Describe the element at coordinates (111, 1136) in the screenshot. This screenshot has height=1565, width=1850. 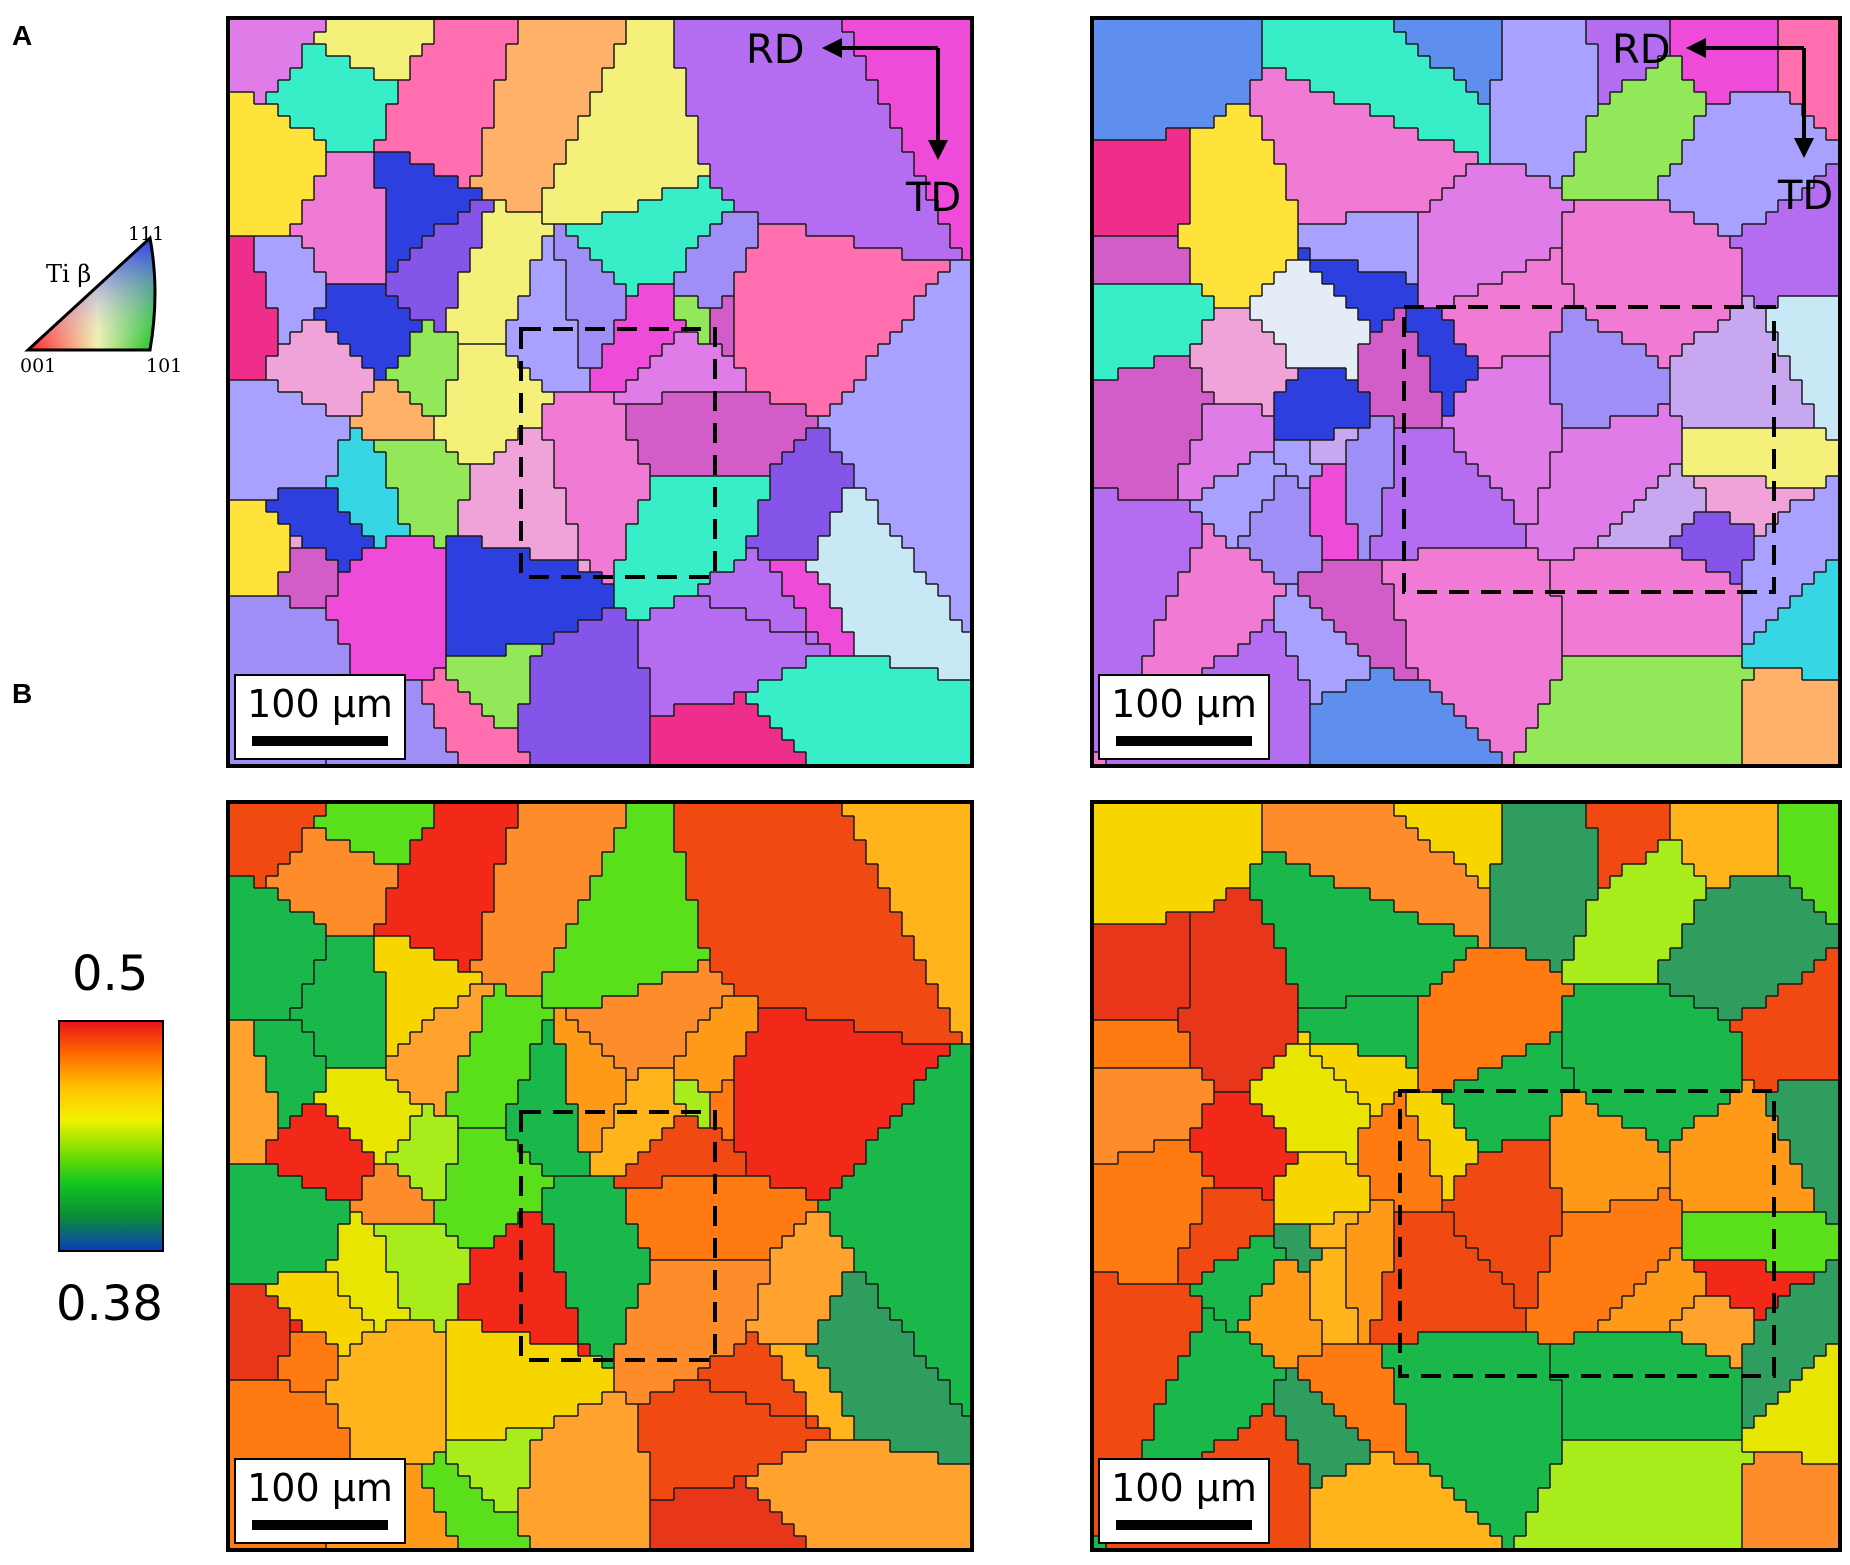
I see `colorbar` at that location.